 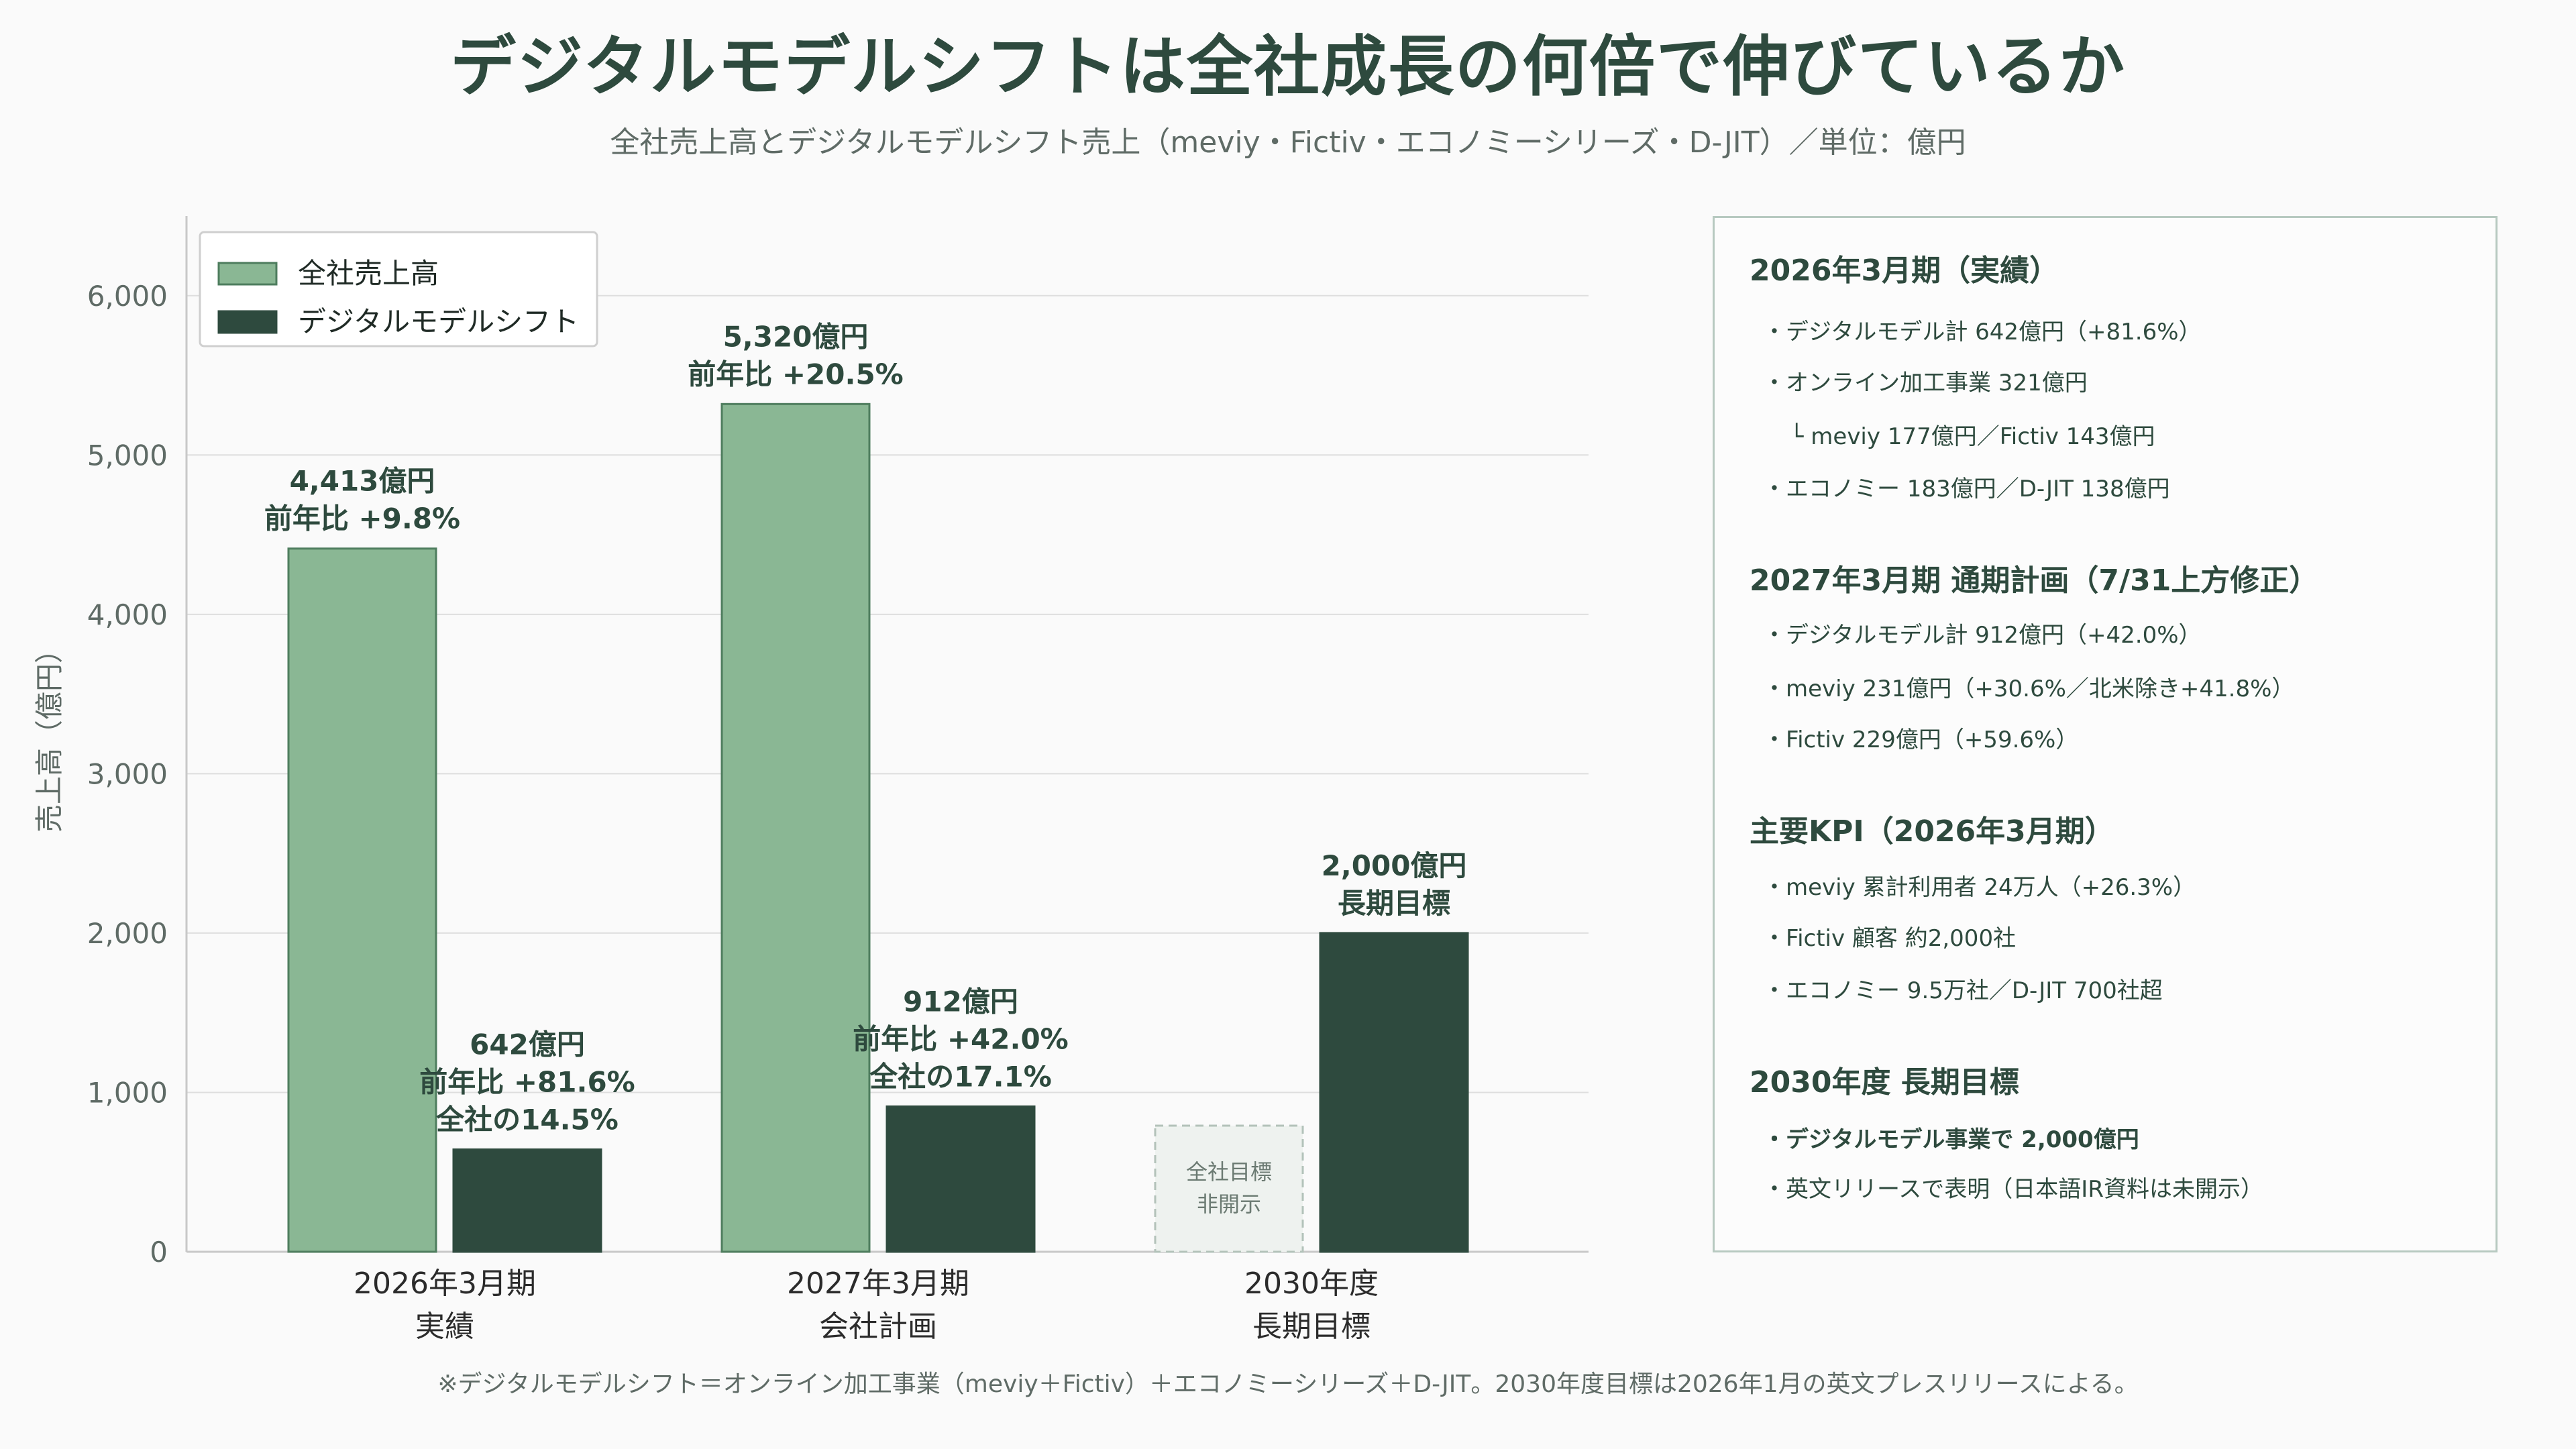 I want to click on page-title: デジタルモデルシフトは全社成長の何倍で伸びているか, so click(x=1288, y=67).